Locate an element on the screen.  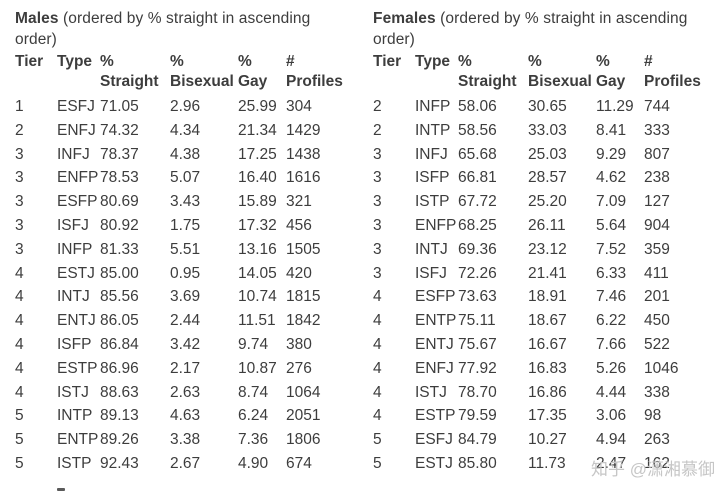
males-title-label: Males is located at coordinates (37, 18).